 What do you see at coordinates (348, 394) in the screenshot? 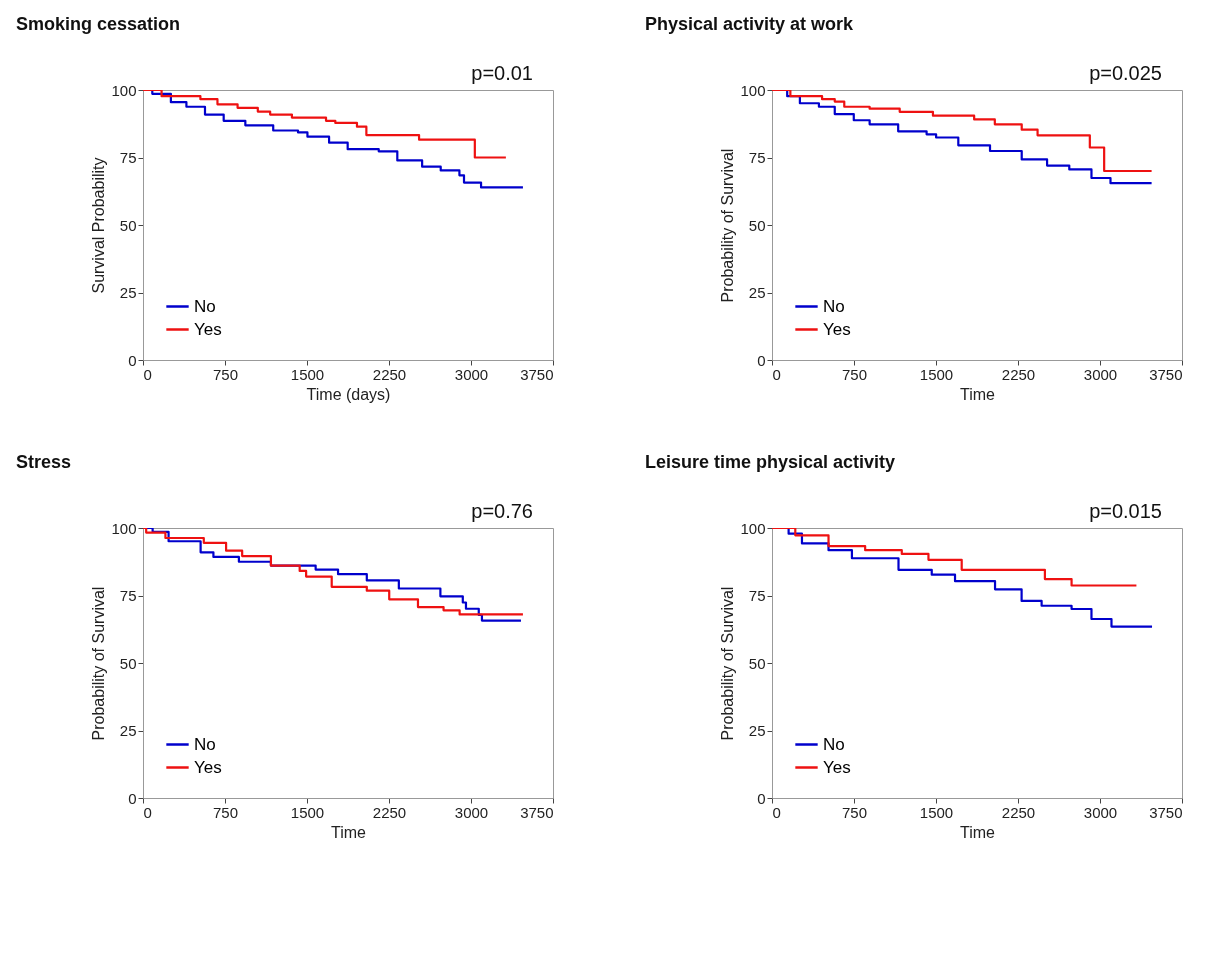
I see `x-axis-title: Time (days)` at bounding box center [348, 394].